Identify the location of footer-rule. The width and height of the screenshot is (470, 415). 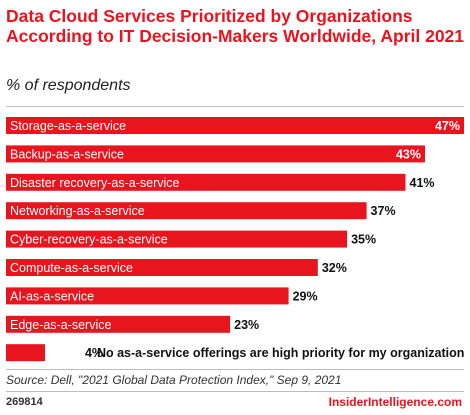
(235, 391).